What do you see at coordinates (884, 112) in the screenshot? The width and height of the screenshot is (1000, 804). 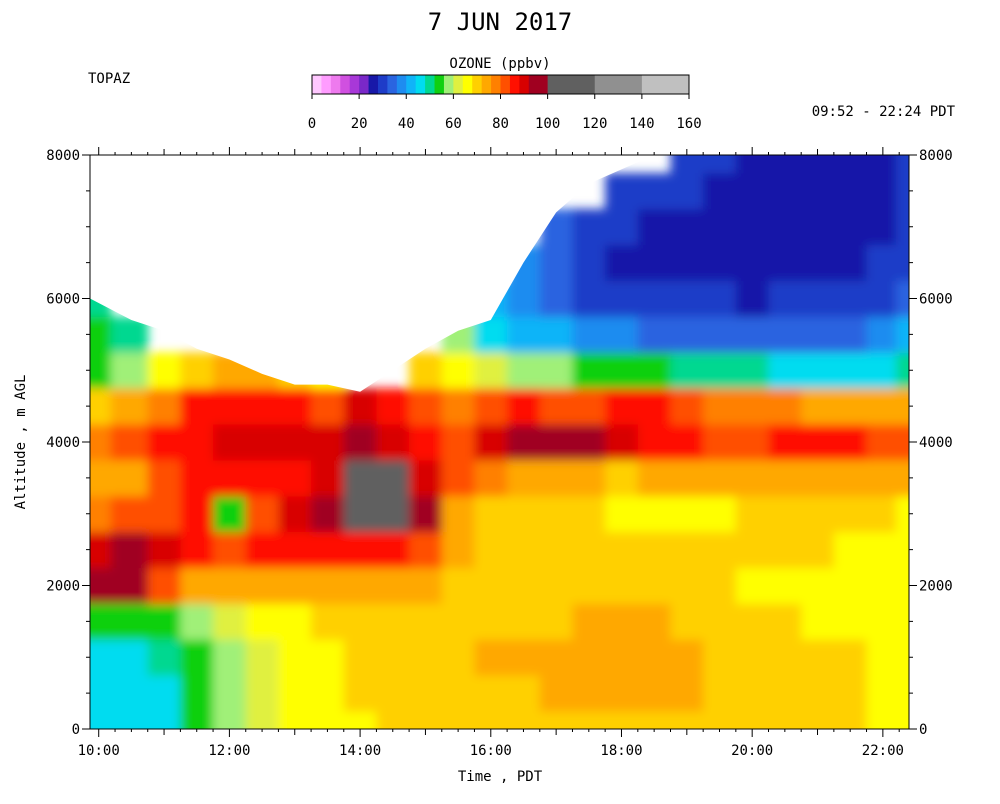 I see `time-range-label: 09:52 - 22:24 PDT` at bounding box center [884, 112].